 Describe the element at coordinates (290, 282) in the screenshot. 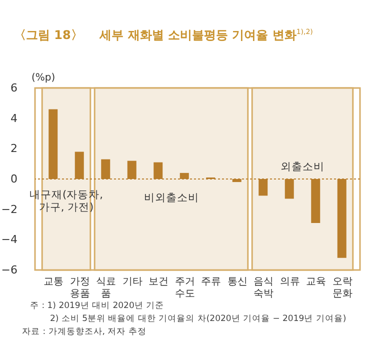

I see `x-tick-label: 의류` at that location.